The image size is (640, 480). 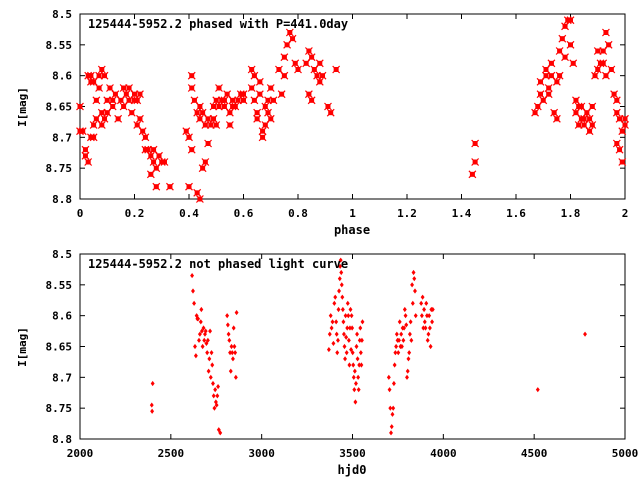 What do you see at coordinates (244, 213) in the screenshot?
I see `x-tick-label: 0.6` at bounding box center [244, 213].